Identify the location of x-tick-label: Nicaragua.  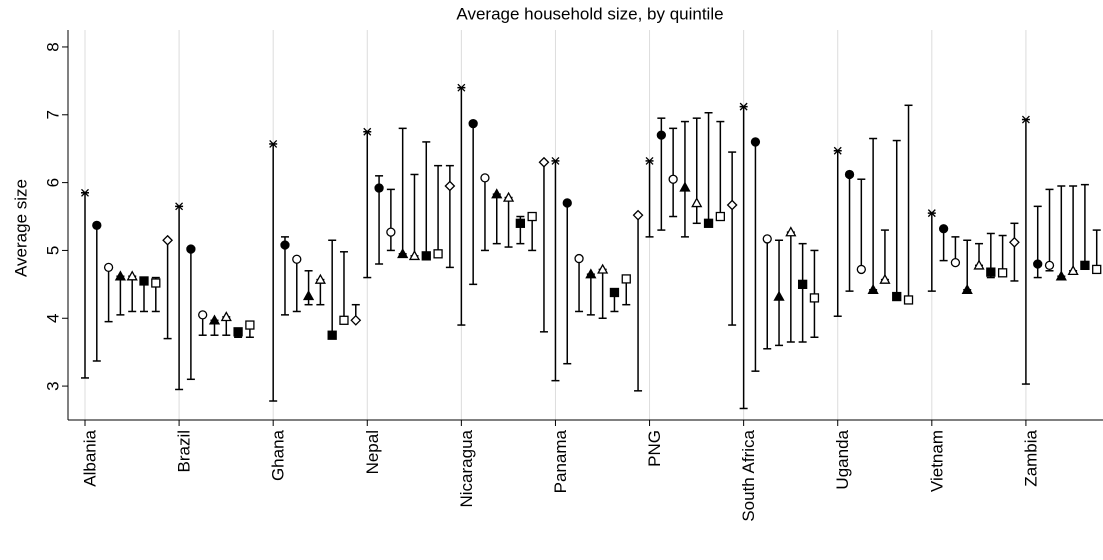
(466, 468).